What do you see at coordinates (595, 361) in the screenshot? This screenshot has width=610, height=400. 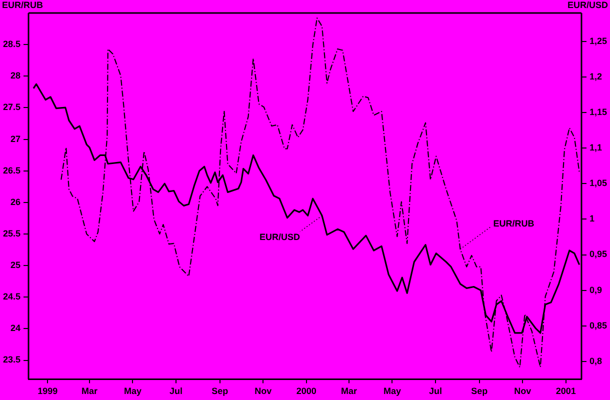 I see `y2-tick-label: 0,8` at bounding box center [595, 361].